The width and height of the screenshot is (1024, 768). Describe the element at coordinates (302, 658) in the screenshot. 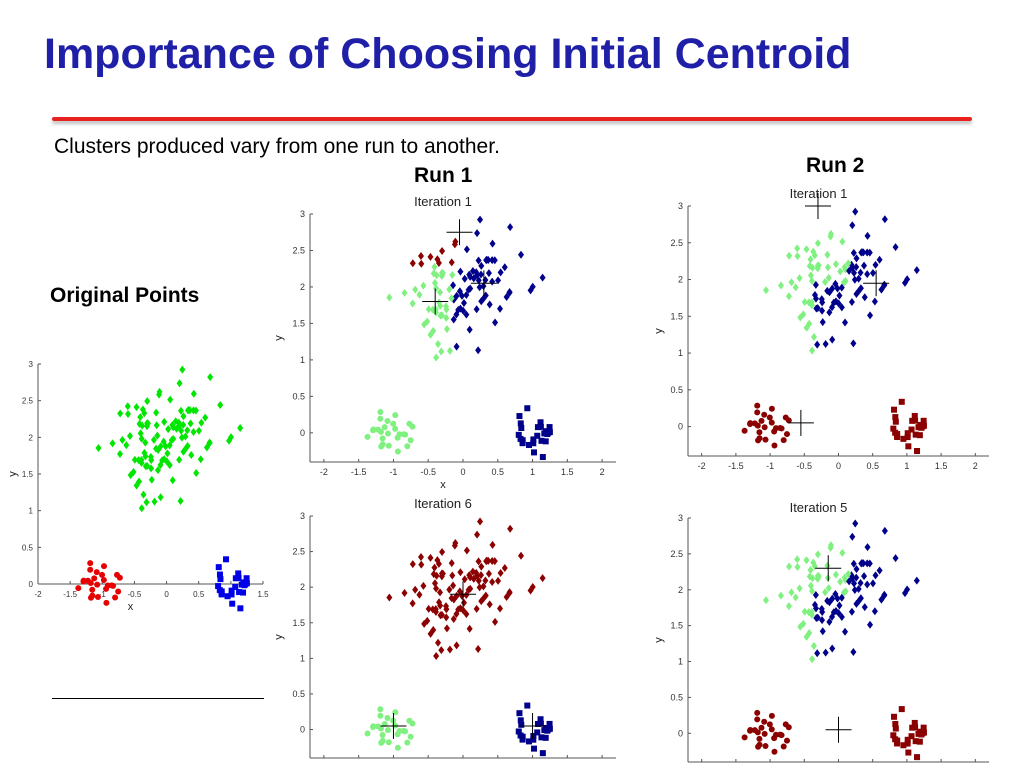

I see `y-tick-label: 1` at that location.